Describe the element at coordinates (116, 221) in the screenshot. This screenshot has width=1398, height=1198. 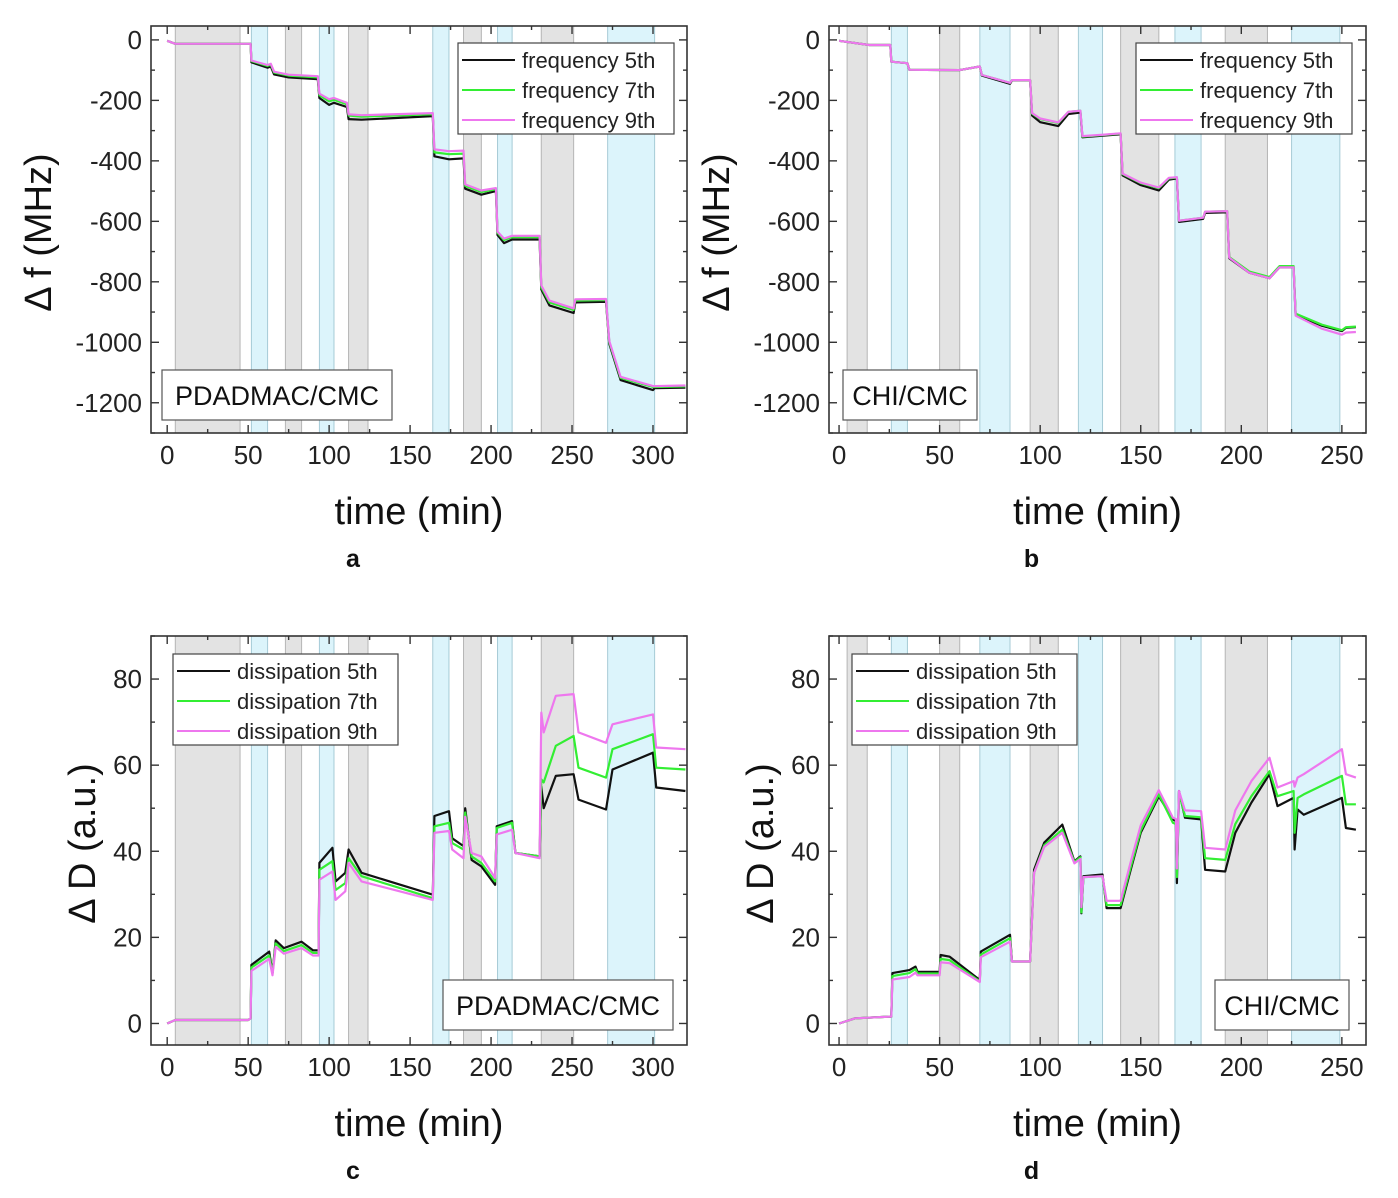
I see `y-tick-label: -600` at that location.